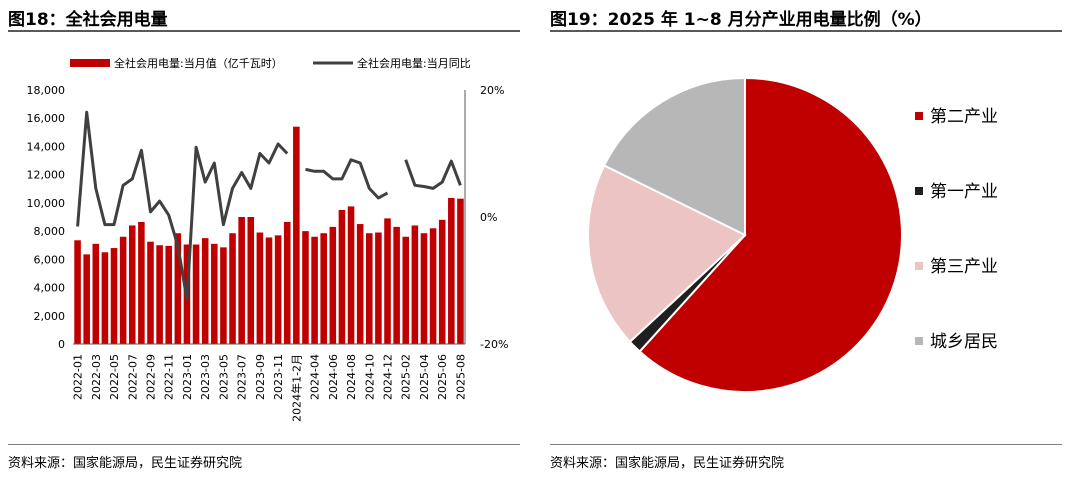 This screenshot has width=1080, height=482. I want to click on legend-line-label: 全社会用电量:当月同比, so click(414, 63).